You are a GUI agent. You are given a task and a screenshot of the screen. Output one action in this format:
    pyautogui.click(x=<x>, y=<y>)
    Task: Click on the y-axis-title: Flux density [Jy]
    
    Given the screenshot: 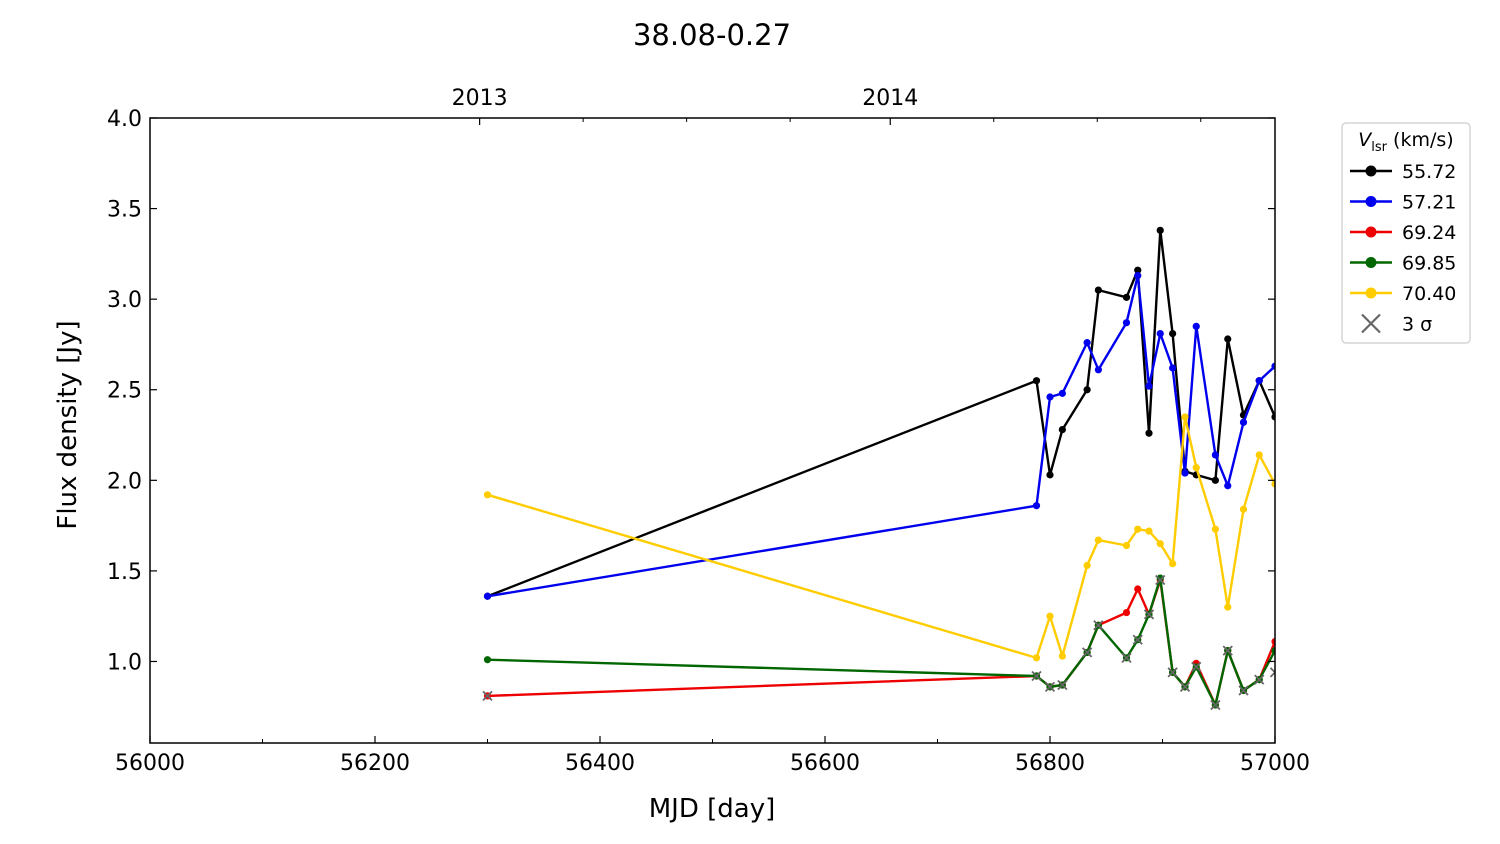 What is the action you would take?
    pyautogui.click(x=68, y=424)
    